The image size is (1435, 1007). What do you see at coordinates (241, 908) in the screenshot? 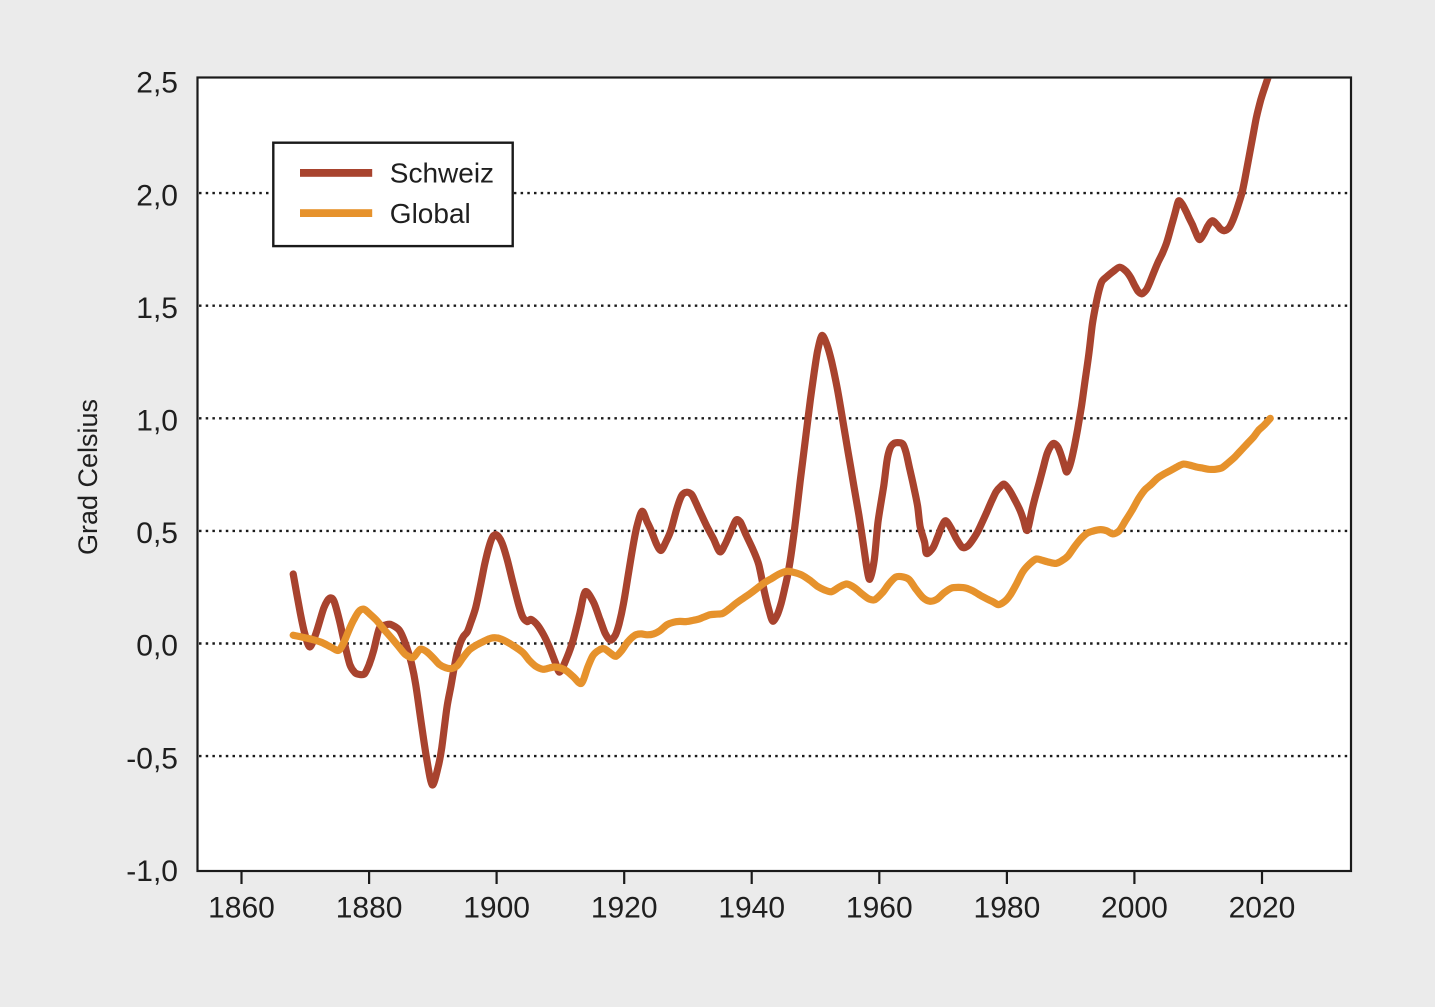
I see `svg-text: 1860` at bounding box center [241, 908].